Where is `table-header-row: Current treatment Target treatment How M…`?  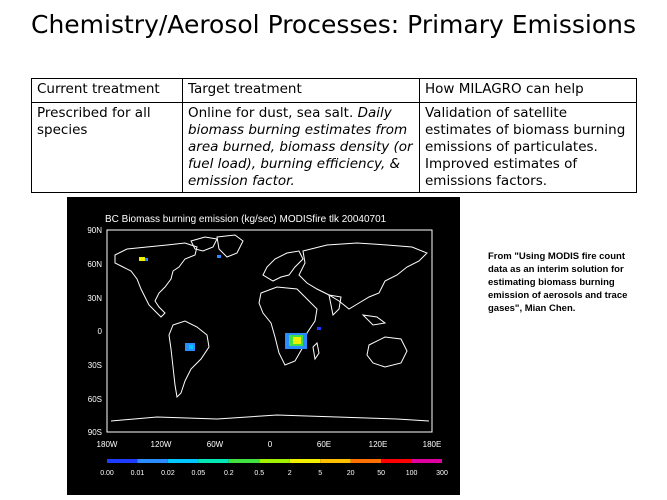 table-header-row: Current treatment Target treatment How M… is located at coordinates (334, 90).